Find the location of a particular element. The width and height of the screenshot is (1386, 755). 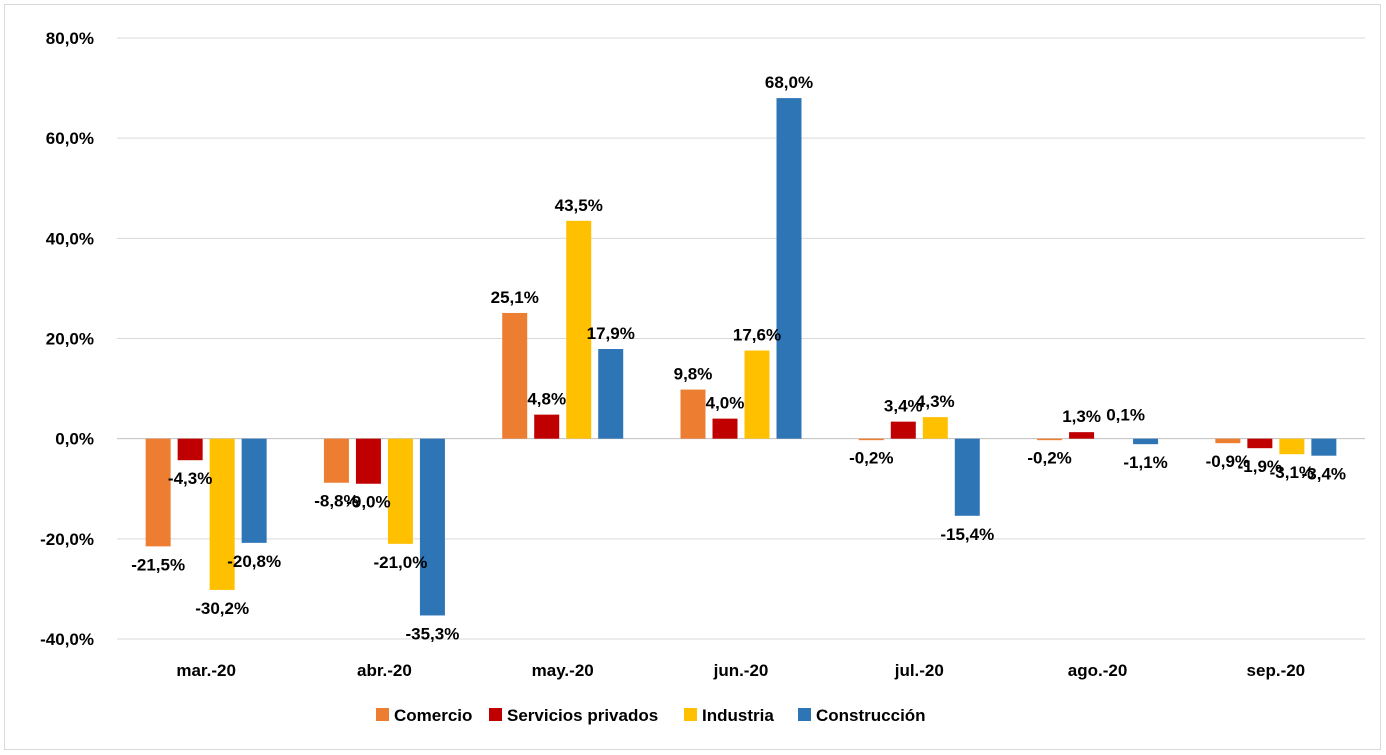

data-label: -1,1% is located at coordinates (1145, 462).